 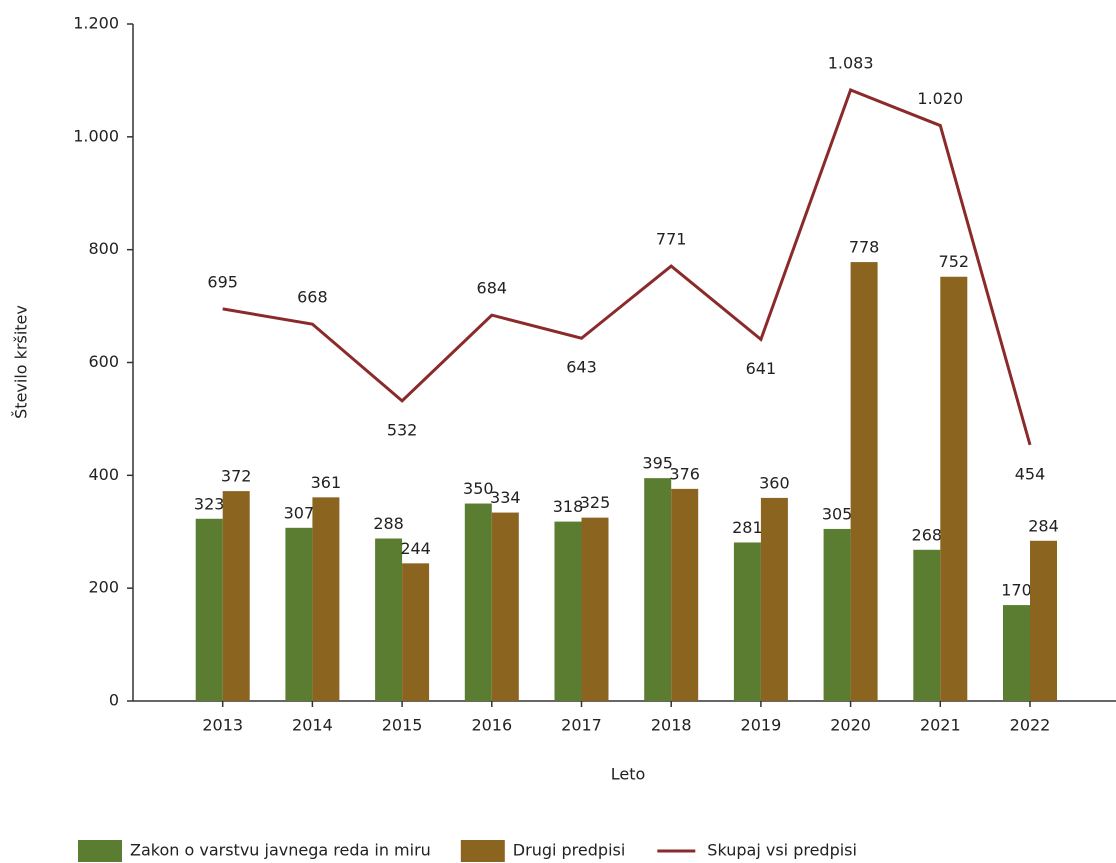 What do you see at coordinates (478, 488) in the screenshot?
I see `bar-value-label: 350` at bounding box center [478, 488].